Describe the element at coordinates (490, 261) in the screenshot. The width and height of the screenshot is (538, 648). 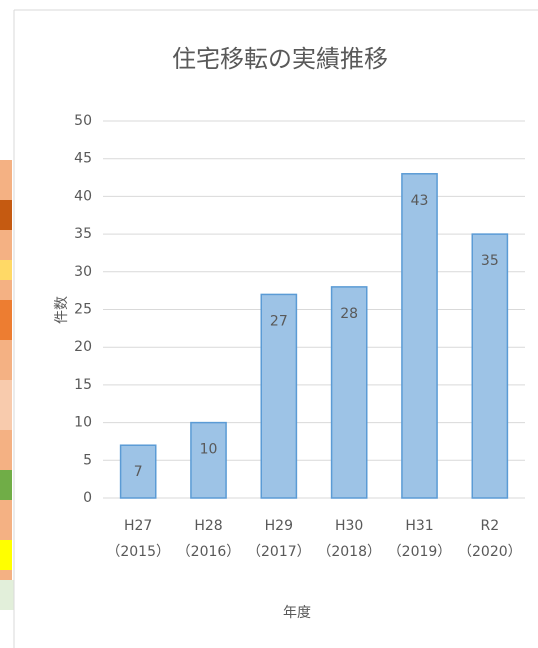
I see `value-label: 35` at that location.